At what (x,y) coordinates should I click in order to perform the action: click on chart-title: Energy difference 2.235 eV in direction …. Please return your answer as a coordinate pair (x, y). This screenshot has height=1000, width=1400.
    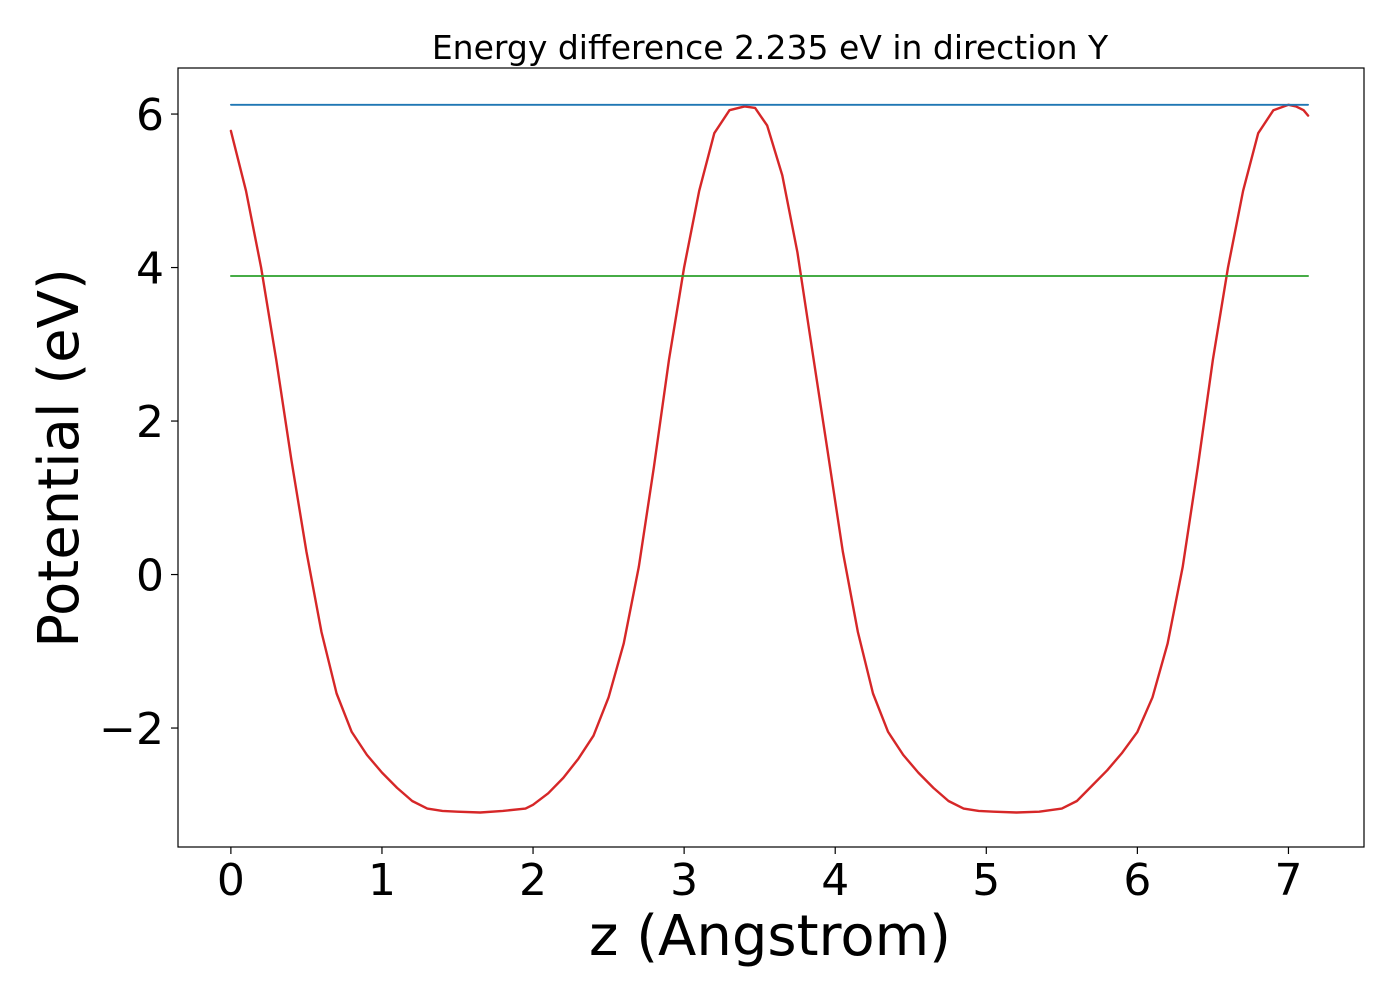
    Looking at the image, I should click on (770, 47).